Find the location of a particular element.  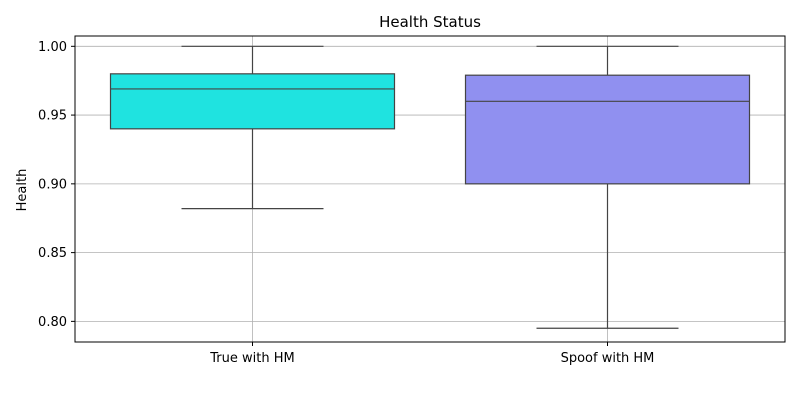

x-tick-label: Spoof with HM is located at coordinates (608, 358).